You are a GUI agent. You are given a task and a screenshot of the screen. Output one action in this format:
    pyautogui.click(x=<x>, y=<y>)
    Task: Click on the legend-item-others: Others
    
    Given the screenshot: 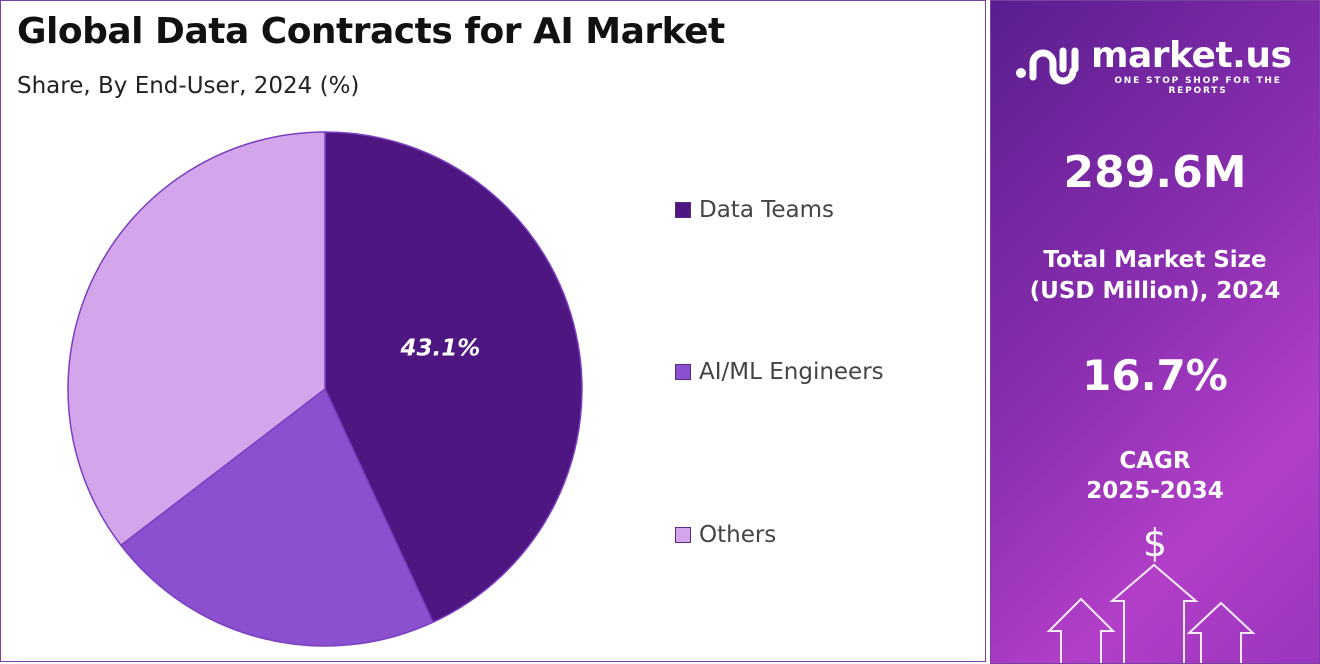 What is the action you would take?
    pyautogui.click(x=725, y=535)
    